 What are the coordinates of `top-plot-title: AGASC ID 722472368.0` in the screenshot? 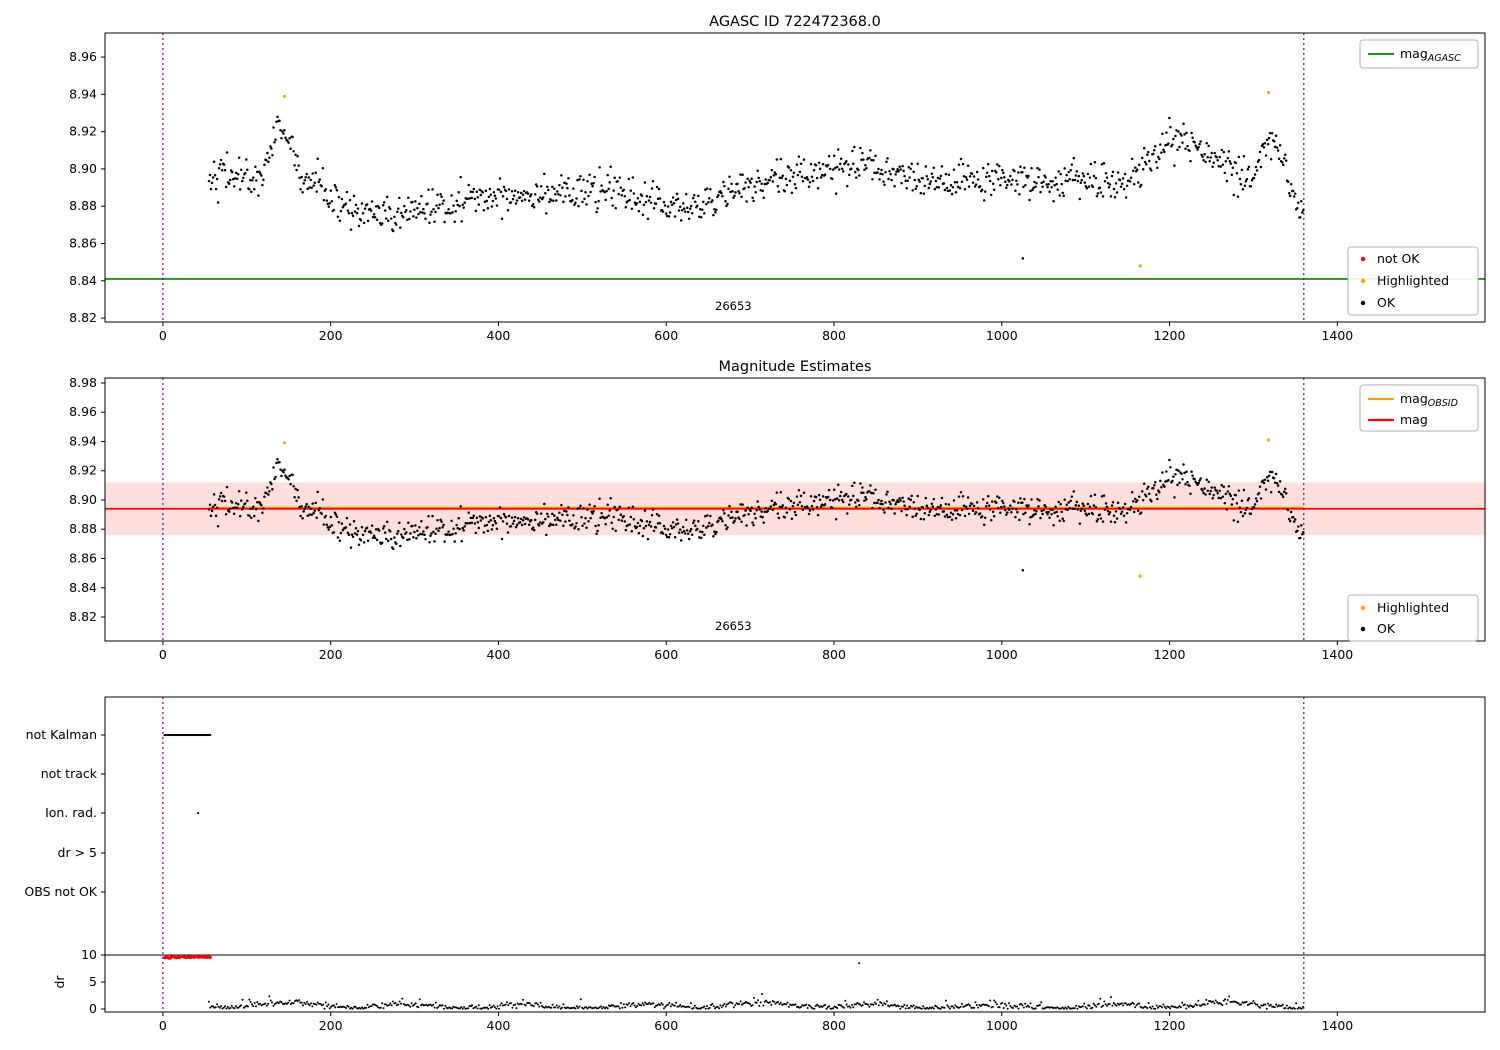 It's located at (795, 22).